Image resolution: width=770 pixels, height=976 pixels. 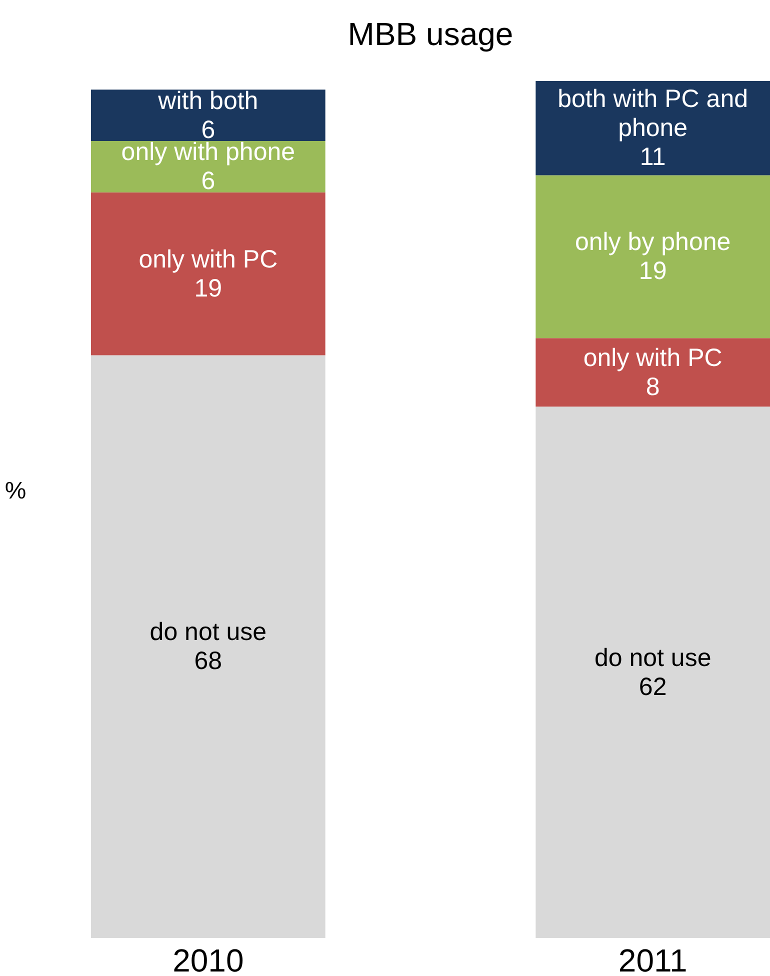 What do you see at coordinates (208, 959) in the screenshot?
I see `x-tick-label: 2010` at bounding box center [208, 959].